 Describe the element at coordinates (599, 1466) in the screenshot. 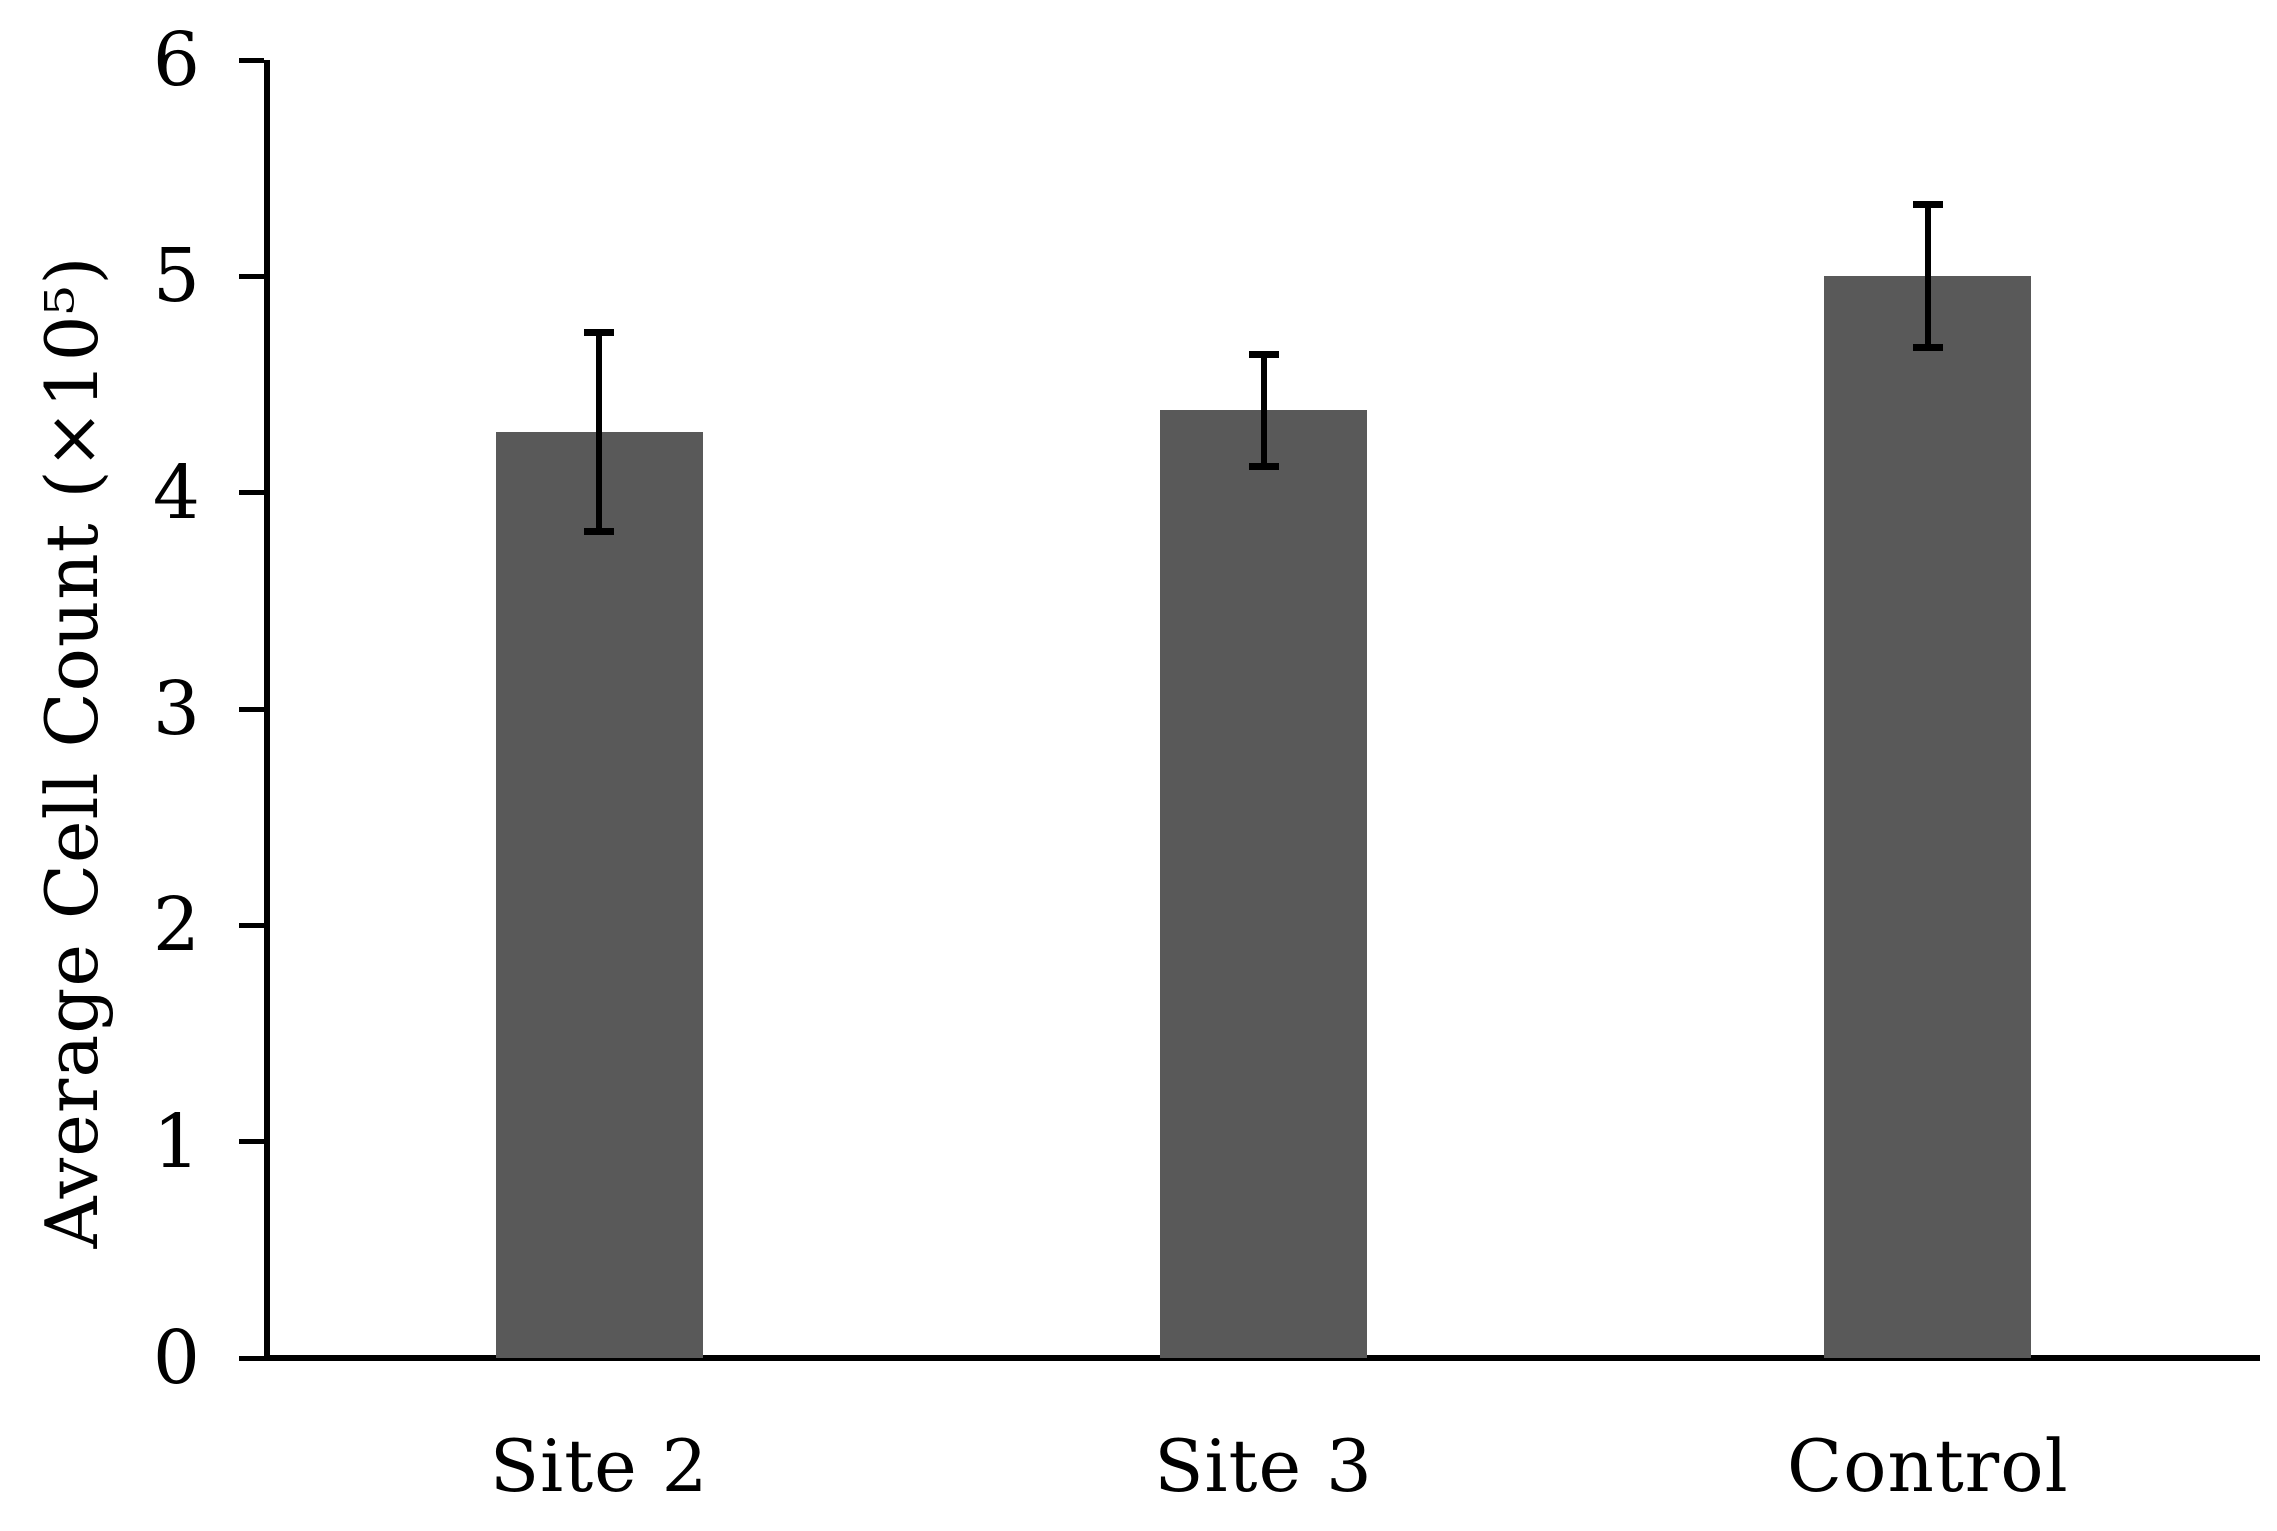

I see `x-category-label: Site 2` at that location.